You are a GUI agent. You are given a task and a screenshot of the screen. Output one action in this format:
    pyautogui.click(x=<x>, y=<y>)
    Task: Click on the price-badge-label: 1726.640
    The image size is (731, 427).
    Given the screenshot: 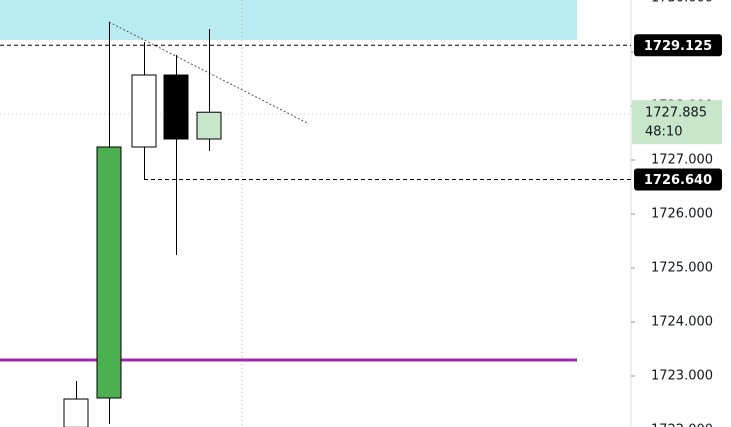 What is the action you would take?
    pyautogui.click(x=678, y=180)
    